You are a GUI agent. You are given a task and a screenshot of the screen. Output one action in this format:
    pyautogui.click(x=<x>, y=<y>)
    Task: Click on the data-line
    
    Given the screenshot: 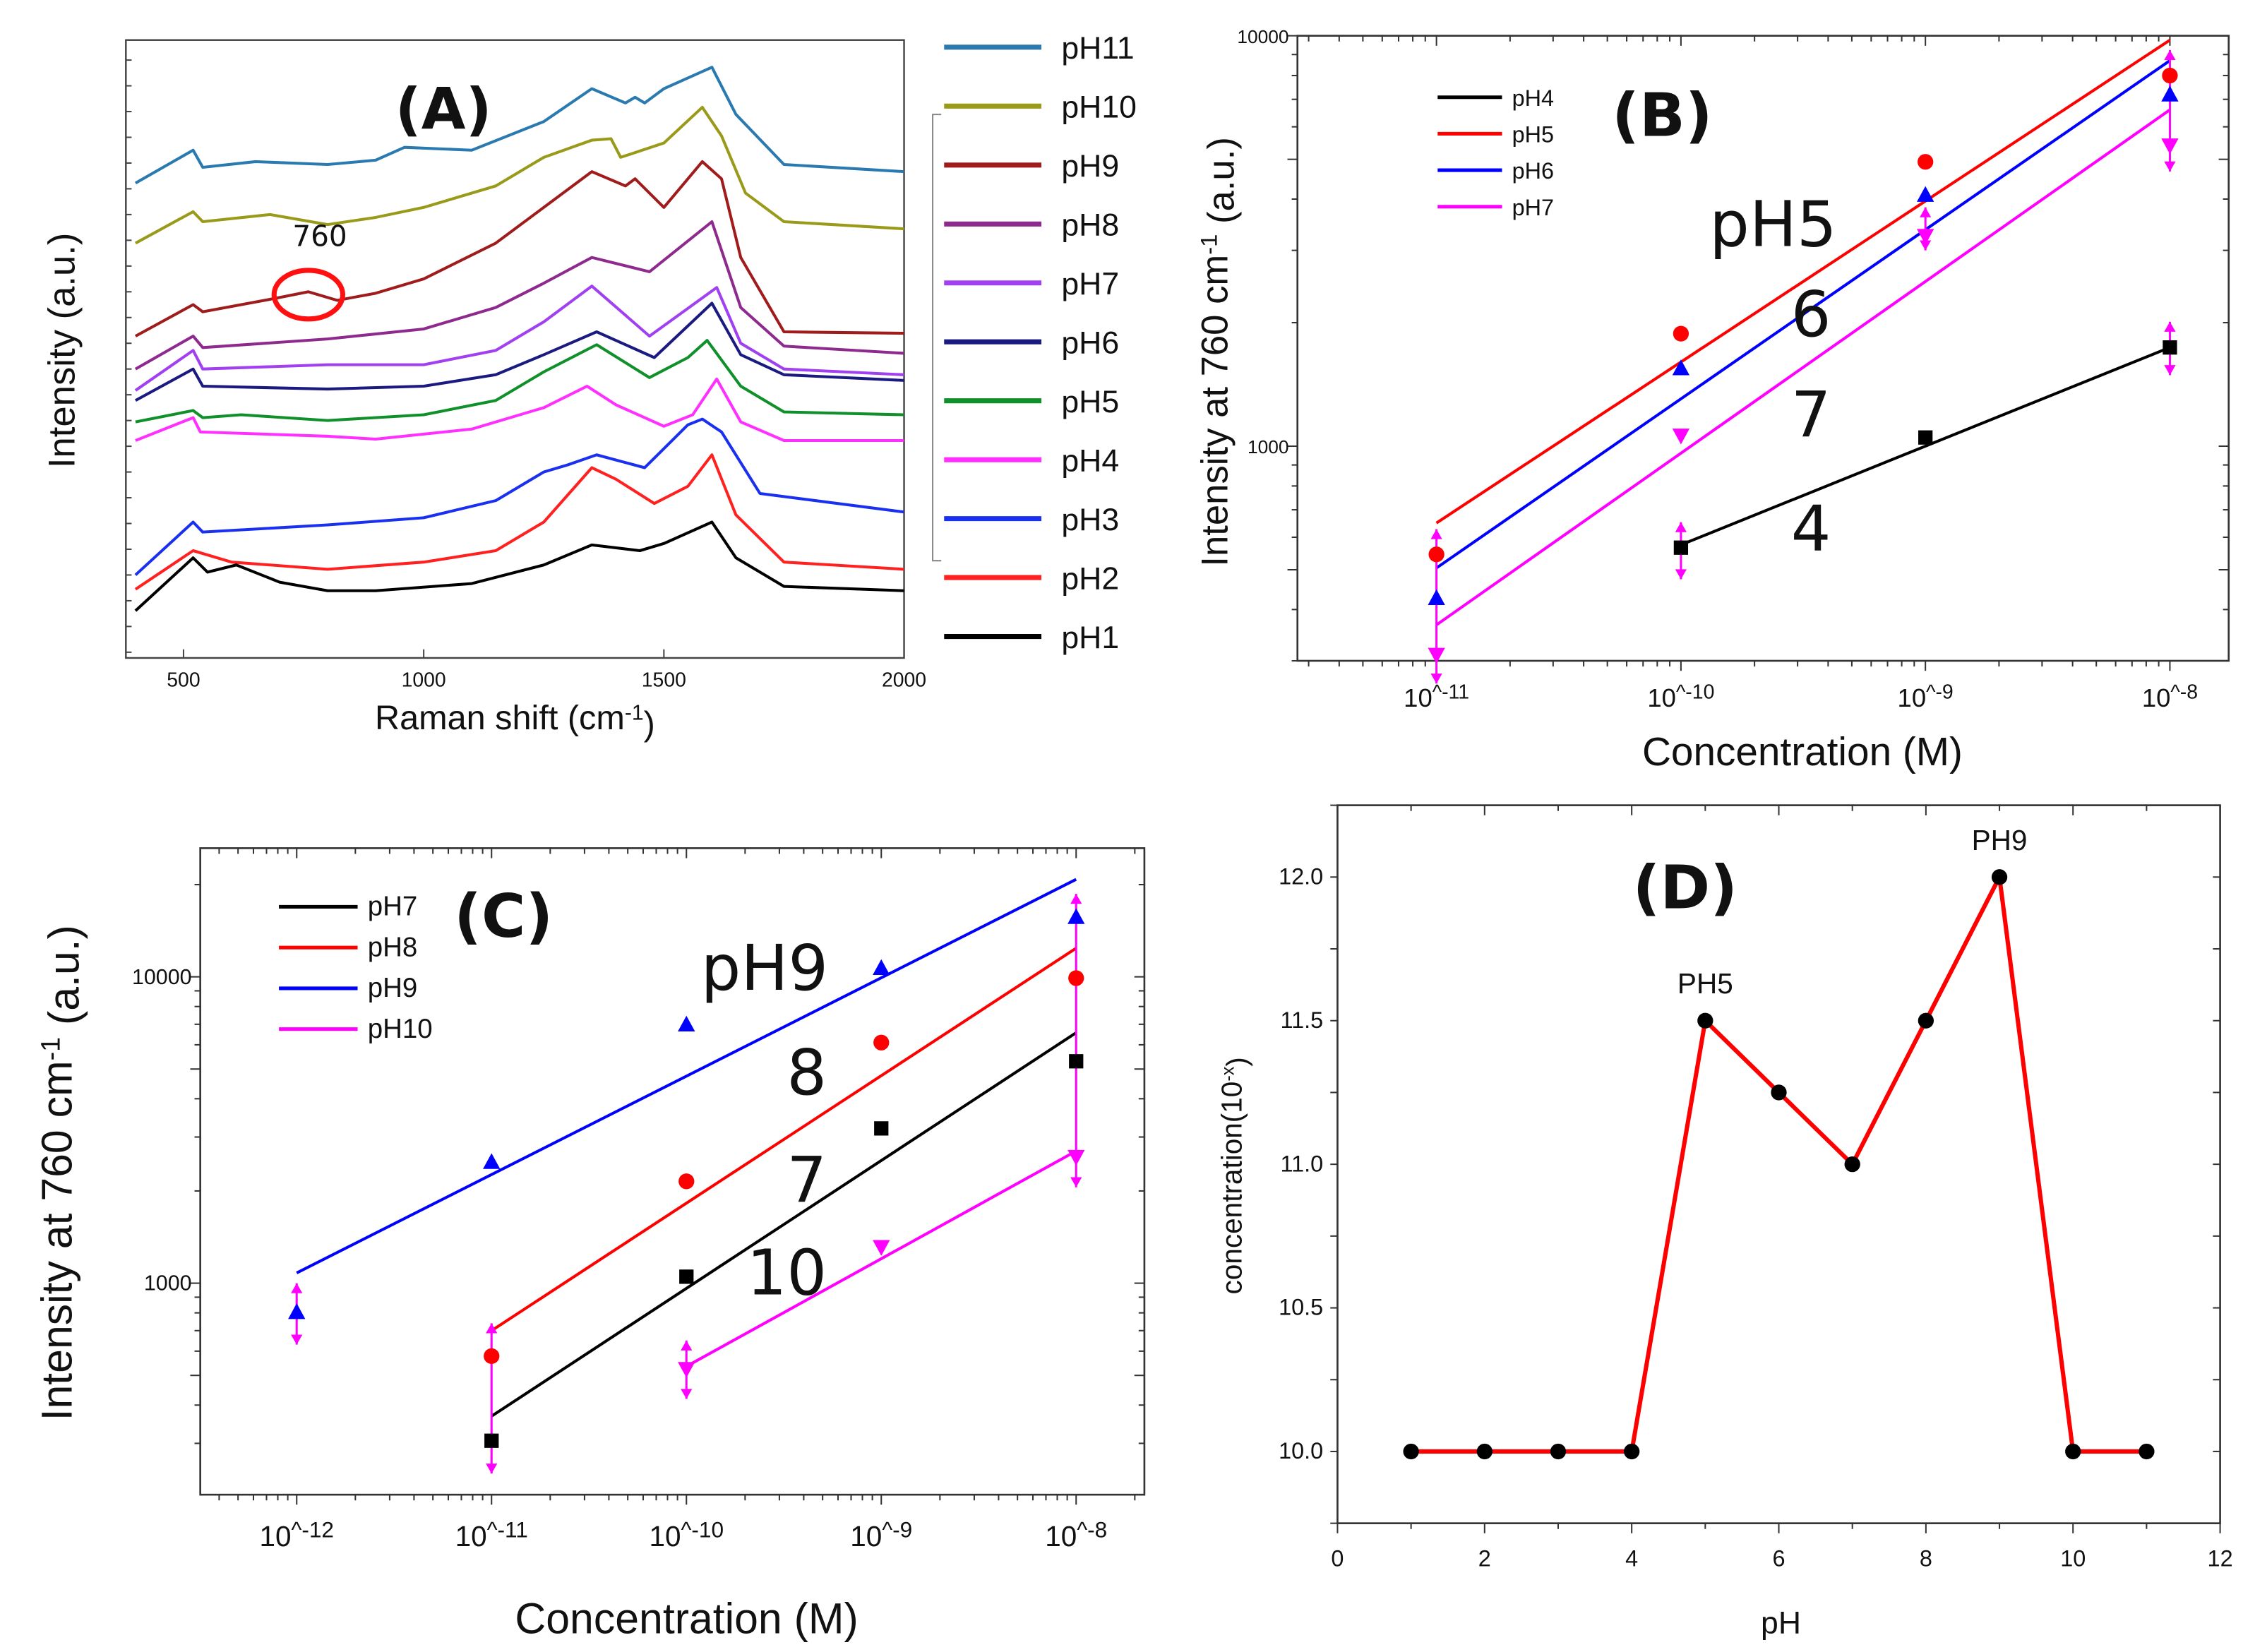 What is the action you would take?
    pyautogui.click(x=1779, y=1162)
    